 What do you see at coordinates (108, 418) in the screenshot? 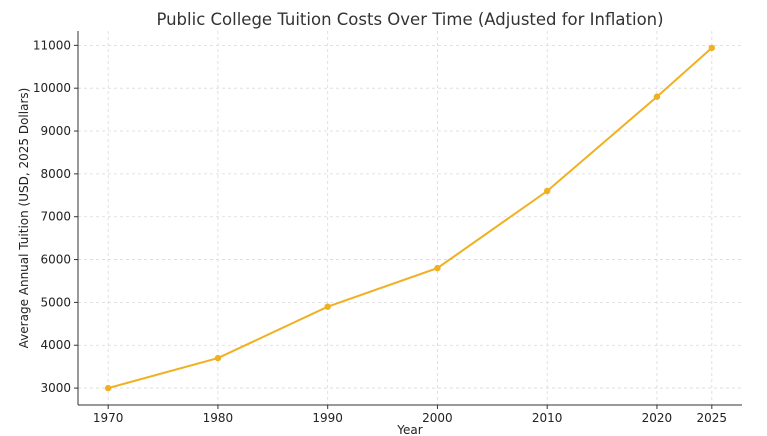
I see `x-tick-label: 1970` at bounding box center [108, 418].